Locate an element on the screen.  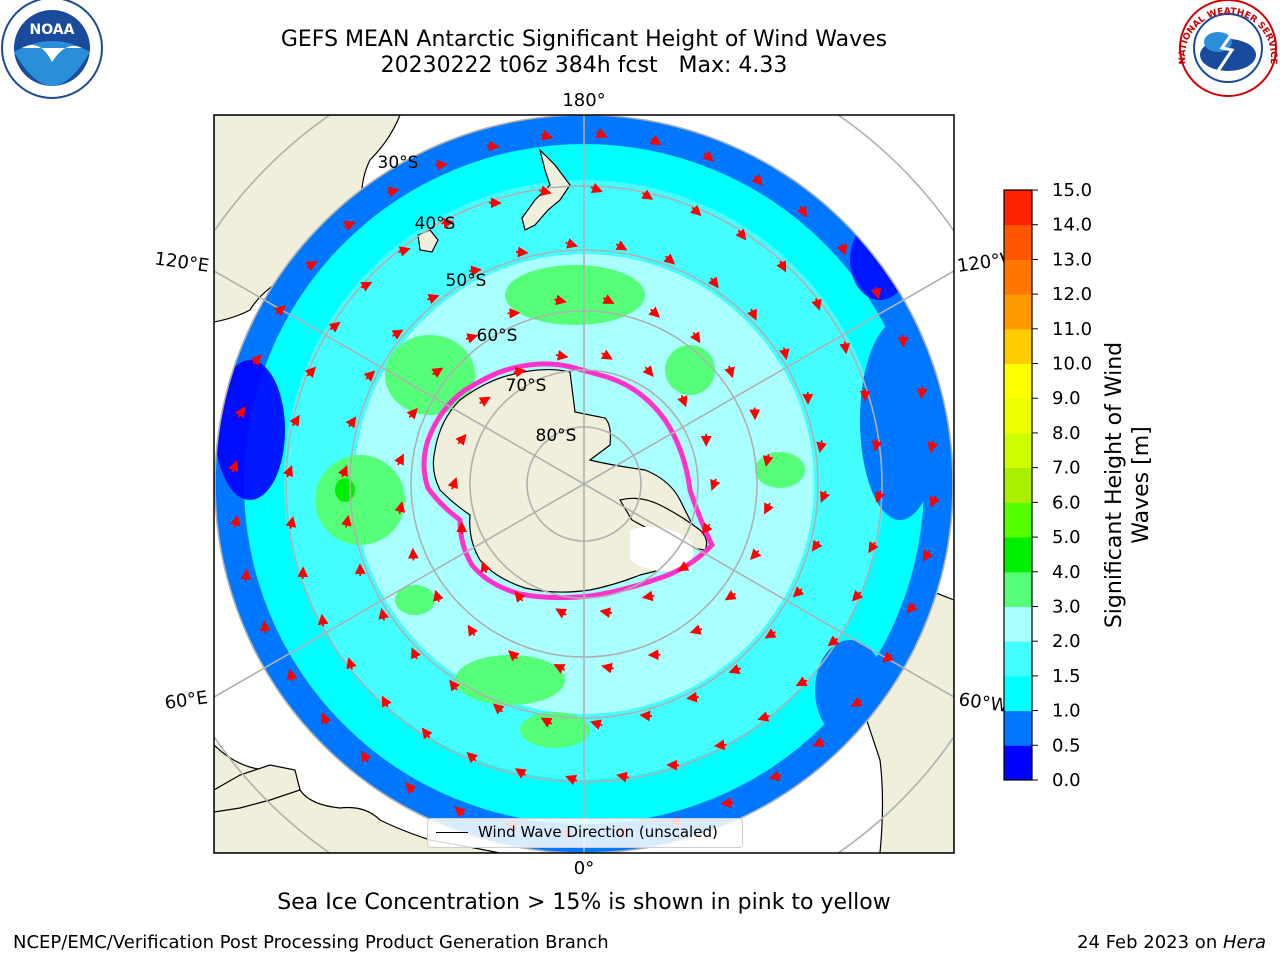
footer-machine: Hera is located at coordinates (1244, 942).